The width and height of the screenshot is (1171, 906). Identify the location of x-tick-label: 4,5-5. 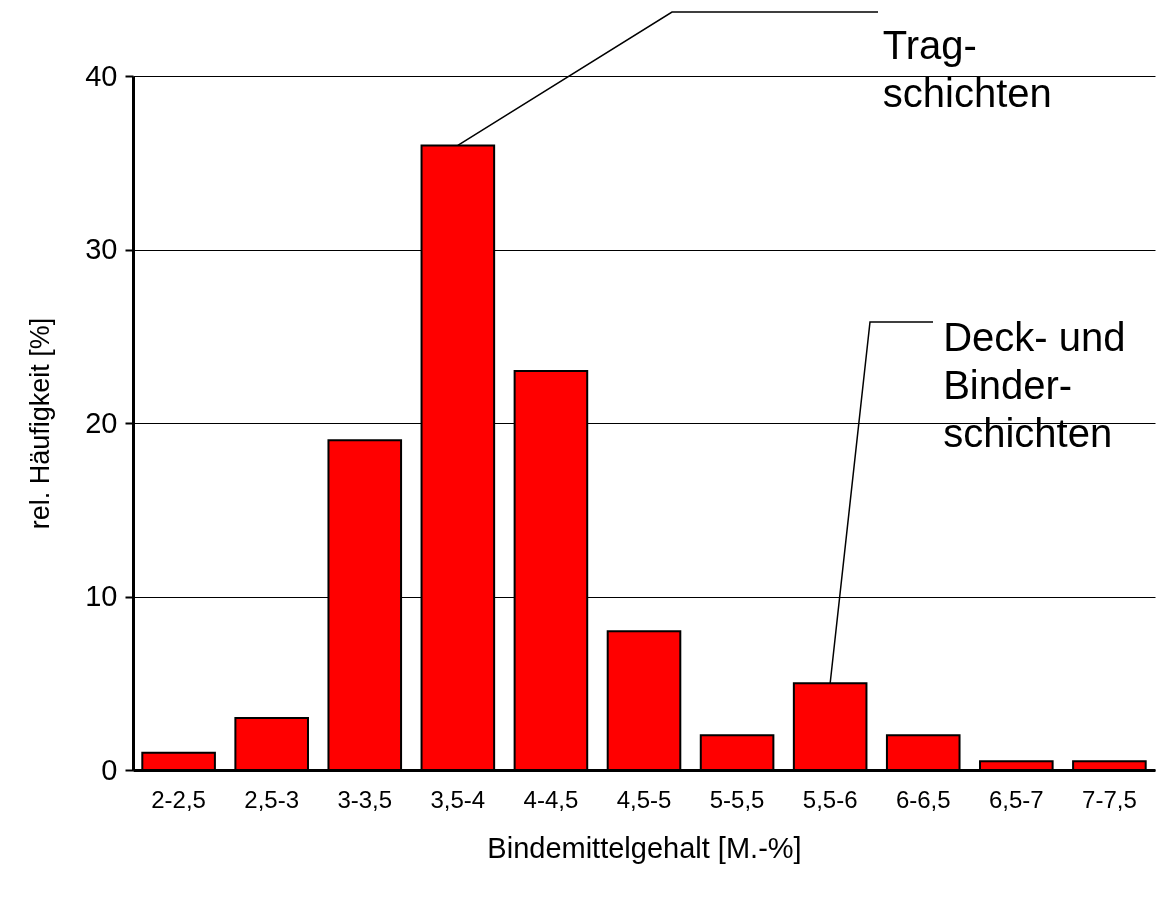
(644, 799).